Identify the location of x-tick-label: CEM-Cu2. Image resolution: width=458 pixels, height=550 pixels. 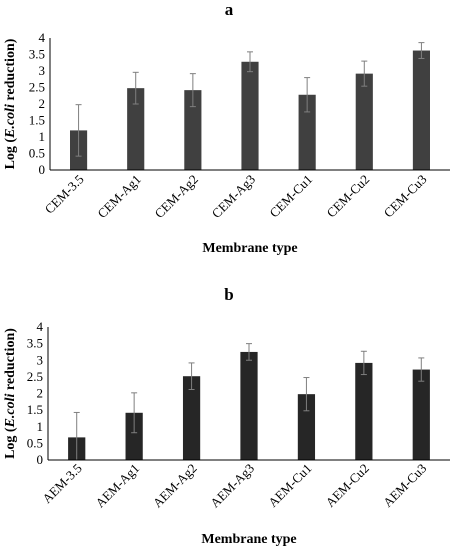
(347, 196).